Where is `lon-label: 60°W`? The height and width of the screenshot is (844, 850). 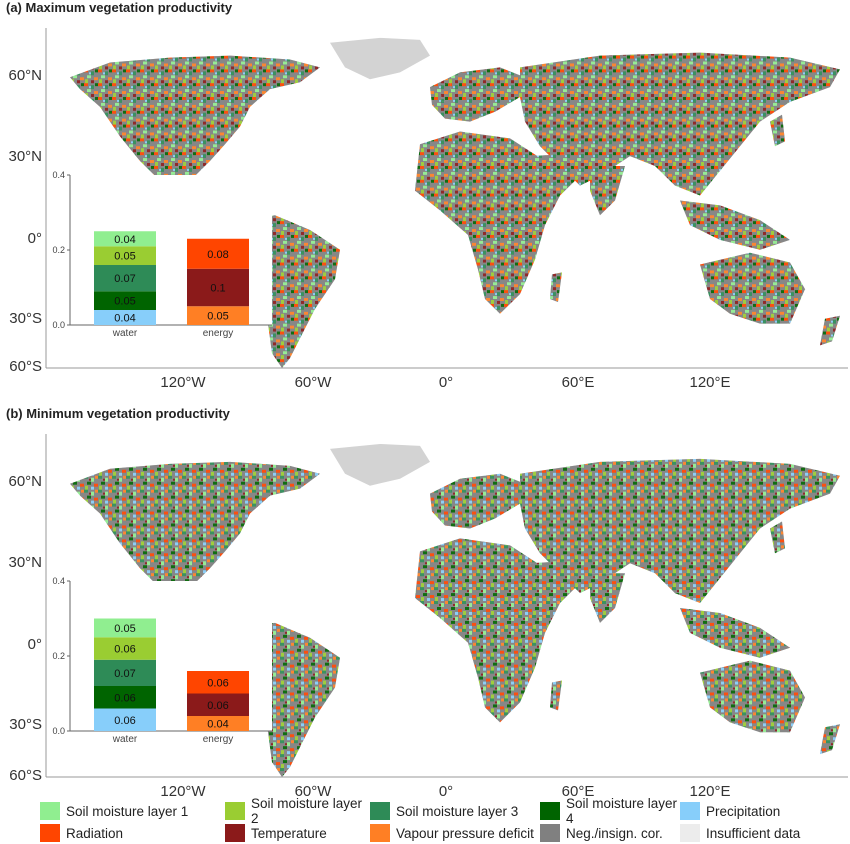 lon-label: 60°W is located at coordinates (314, 382).